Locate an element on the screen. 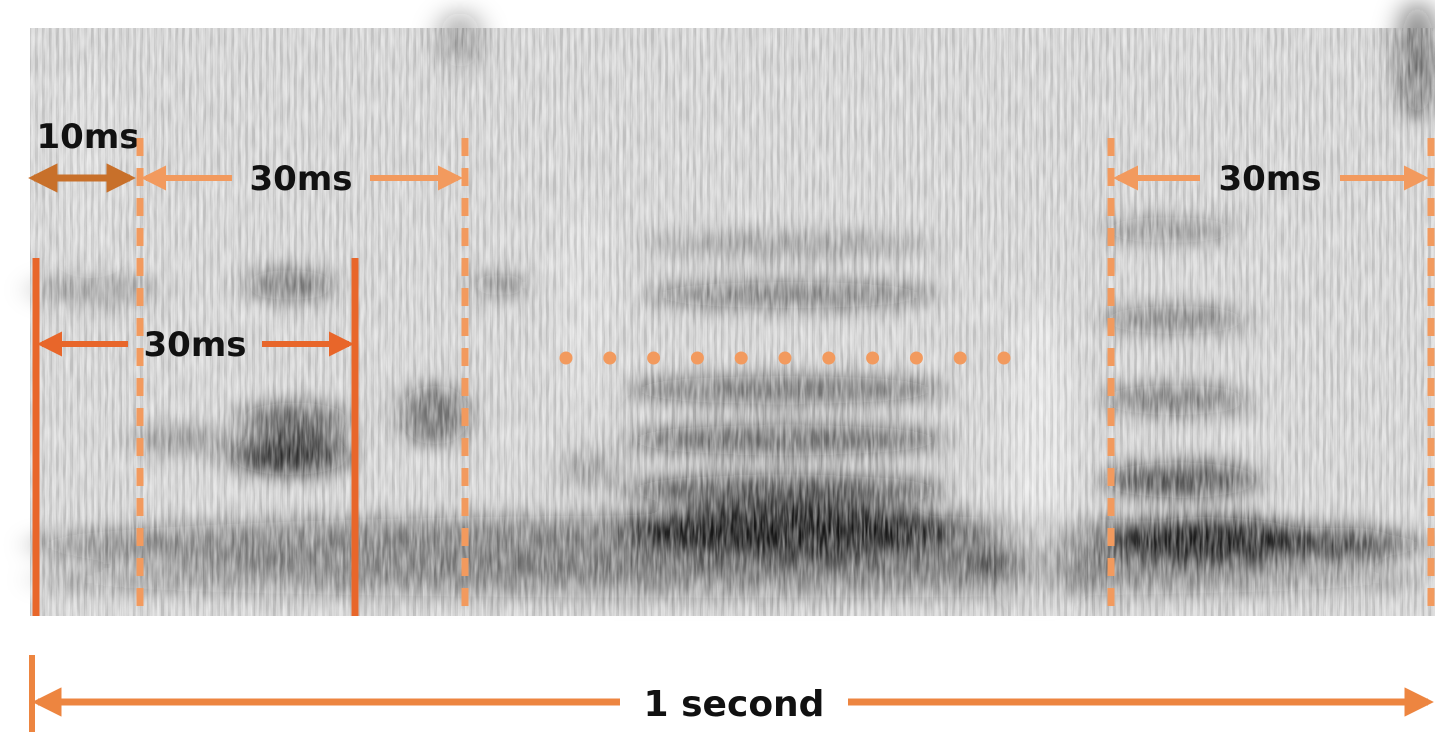  first-window-label: 30ms is located at coordinates (195, 345).